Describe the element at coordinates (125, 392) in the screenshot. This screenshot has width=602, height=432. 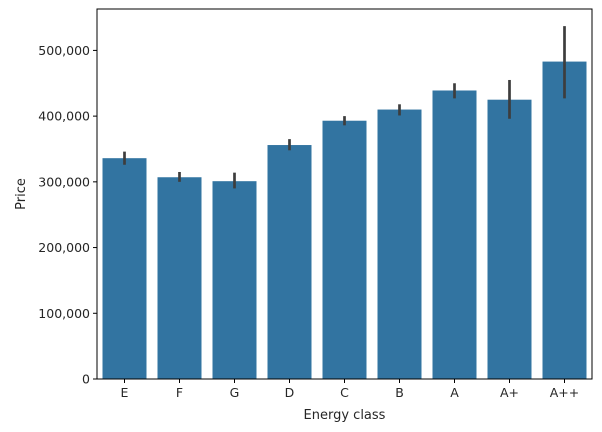
I see `x-tick-label: E` at that location.